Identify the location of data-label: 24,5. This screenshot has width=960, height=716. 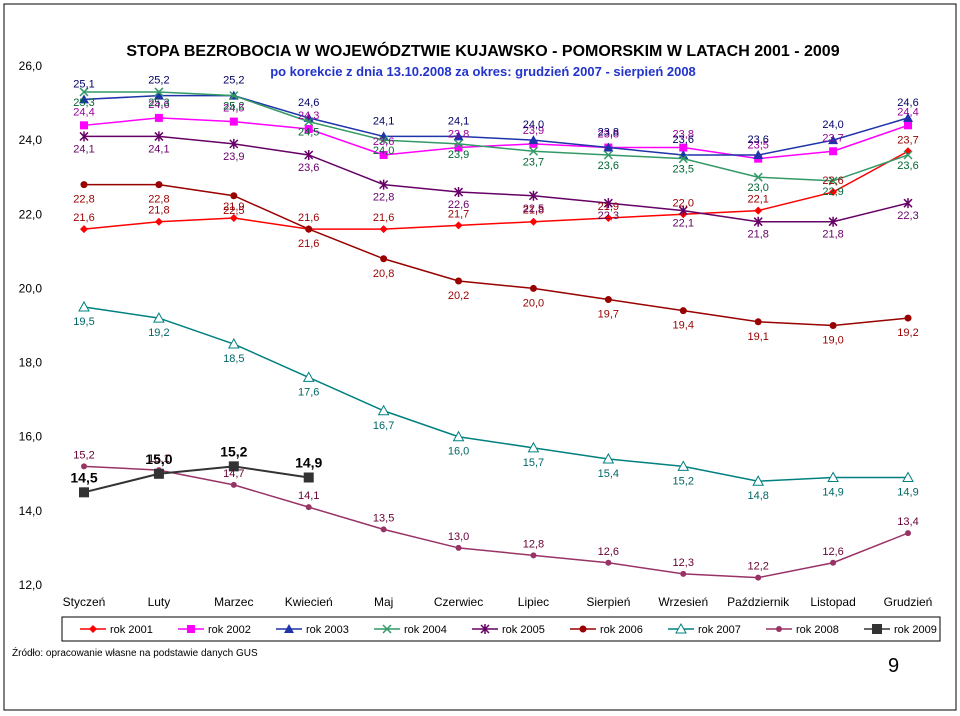
(233, 109).